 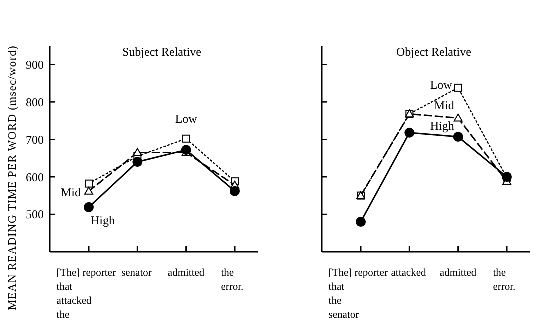 What do you see at coordinates (13, 178) in the screenshot?
I see `y-axis-title: MEAN READING TIME PER WORD (msec/word)` at bounding box center [13, 178].